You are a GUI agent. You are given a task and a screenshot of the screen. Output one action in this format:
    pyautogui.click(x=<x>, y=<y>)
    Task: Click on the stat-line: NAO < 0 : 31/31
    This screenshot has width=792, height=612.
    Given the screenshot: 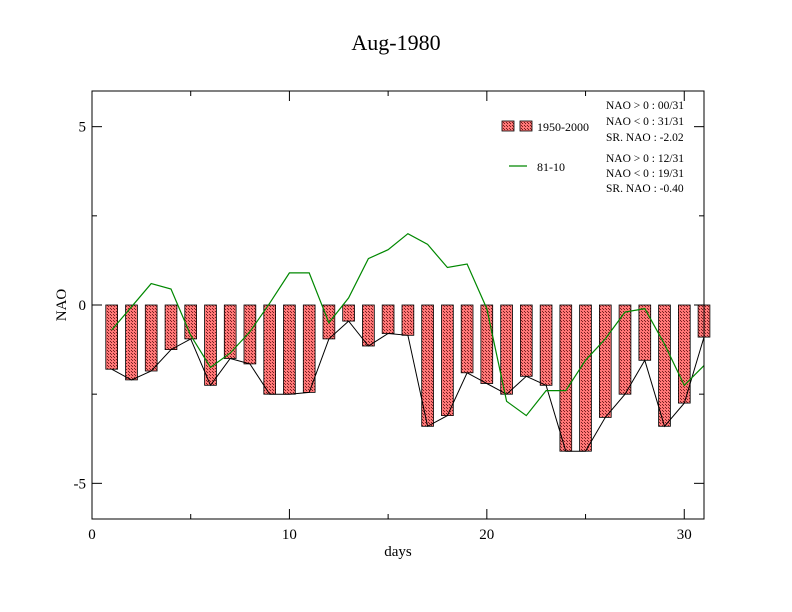 What is the action you would take?
    pyautogui.click(x=645, y=122)
    